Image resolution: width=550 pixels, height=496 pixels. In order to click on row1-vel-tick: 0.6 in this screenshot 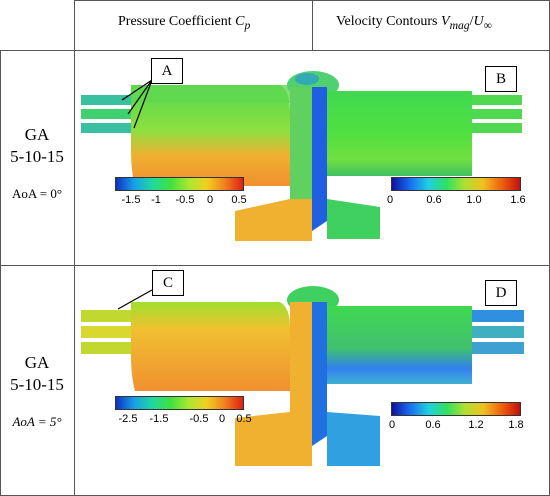, I will do `click(434, 200)`.